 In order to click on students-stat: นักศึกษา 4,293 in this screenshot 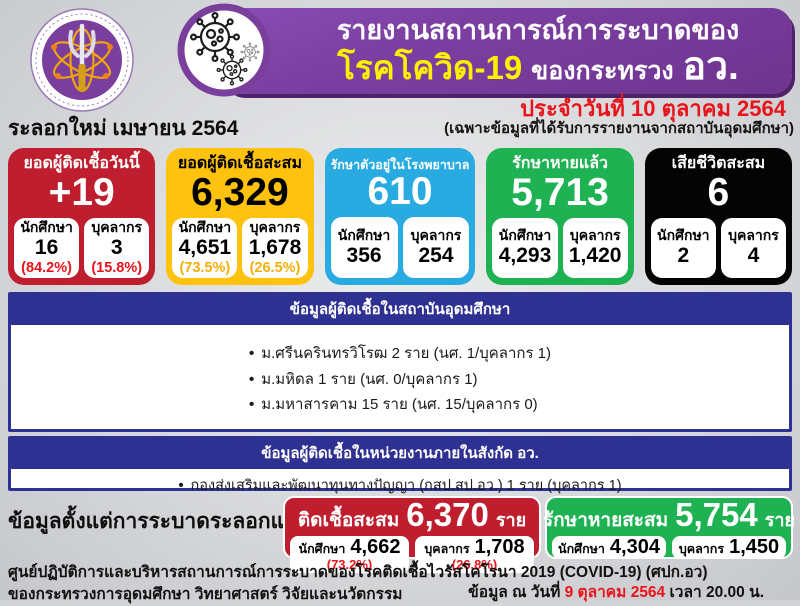, I will do `click(525, 248)`.